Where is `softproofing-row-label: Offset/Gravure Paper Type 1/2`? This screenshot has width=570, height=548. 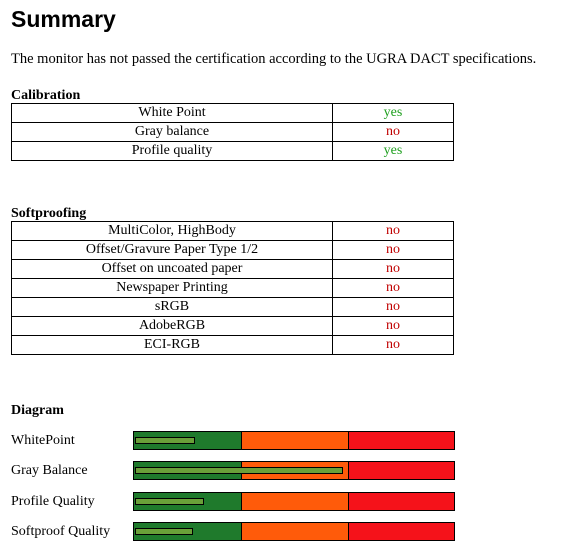 softproofing-row-label: Offset/Gravure Paper Type 1/2 is located at coordinates (172, 250).